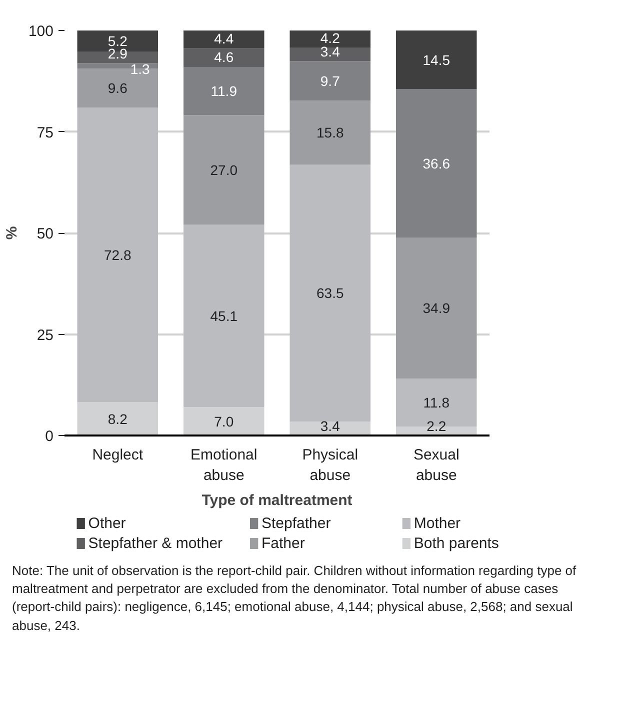  I want to click on y-tick-label: 75, so click(45, 133).